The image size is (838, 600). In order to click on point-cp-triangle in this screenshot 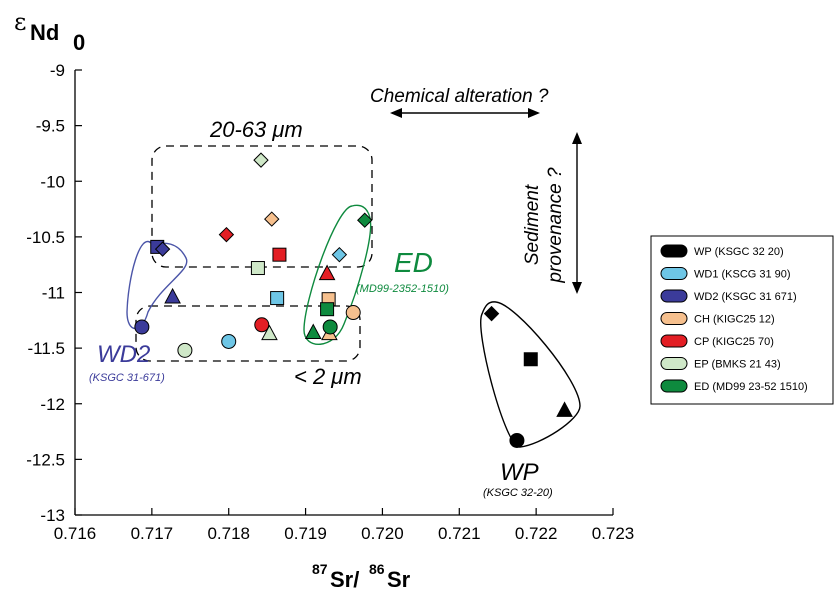, I will do `click(327, 272)`.